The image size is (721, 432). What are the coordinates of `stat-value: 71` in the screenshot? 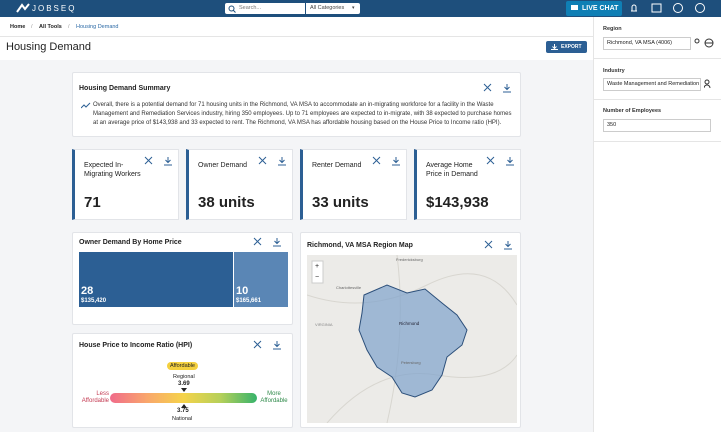 It's located at (92, 202).